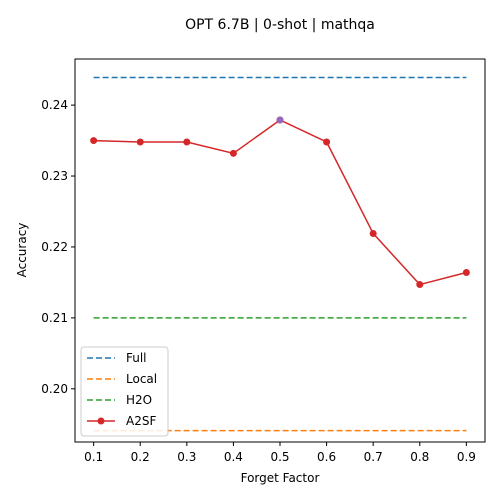 The height and width of the screenshot is (500, 500). I want to click on x-axis-label: Forget Factor, so click(280, 478).